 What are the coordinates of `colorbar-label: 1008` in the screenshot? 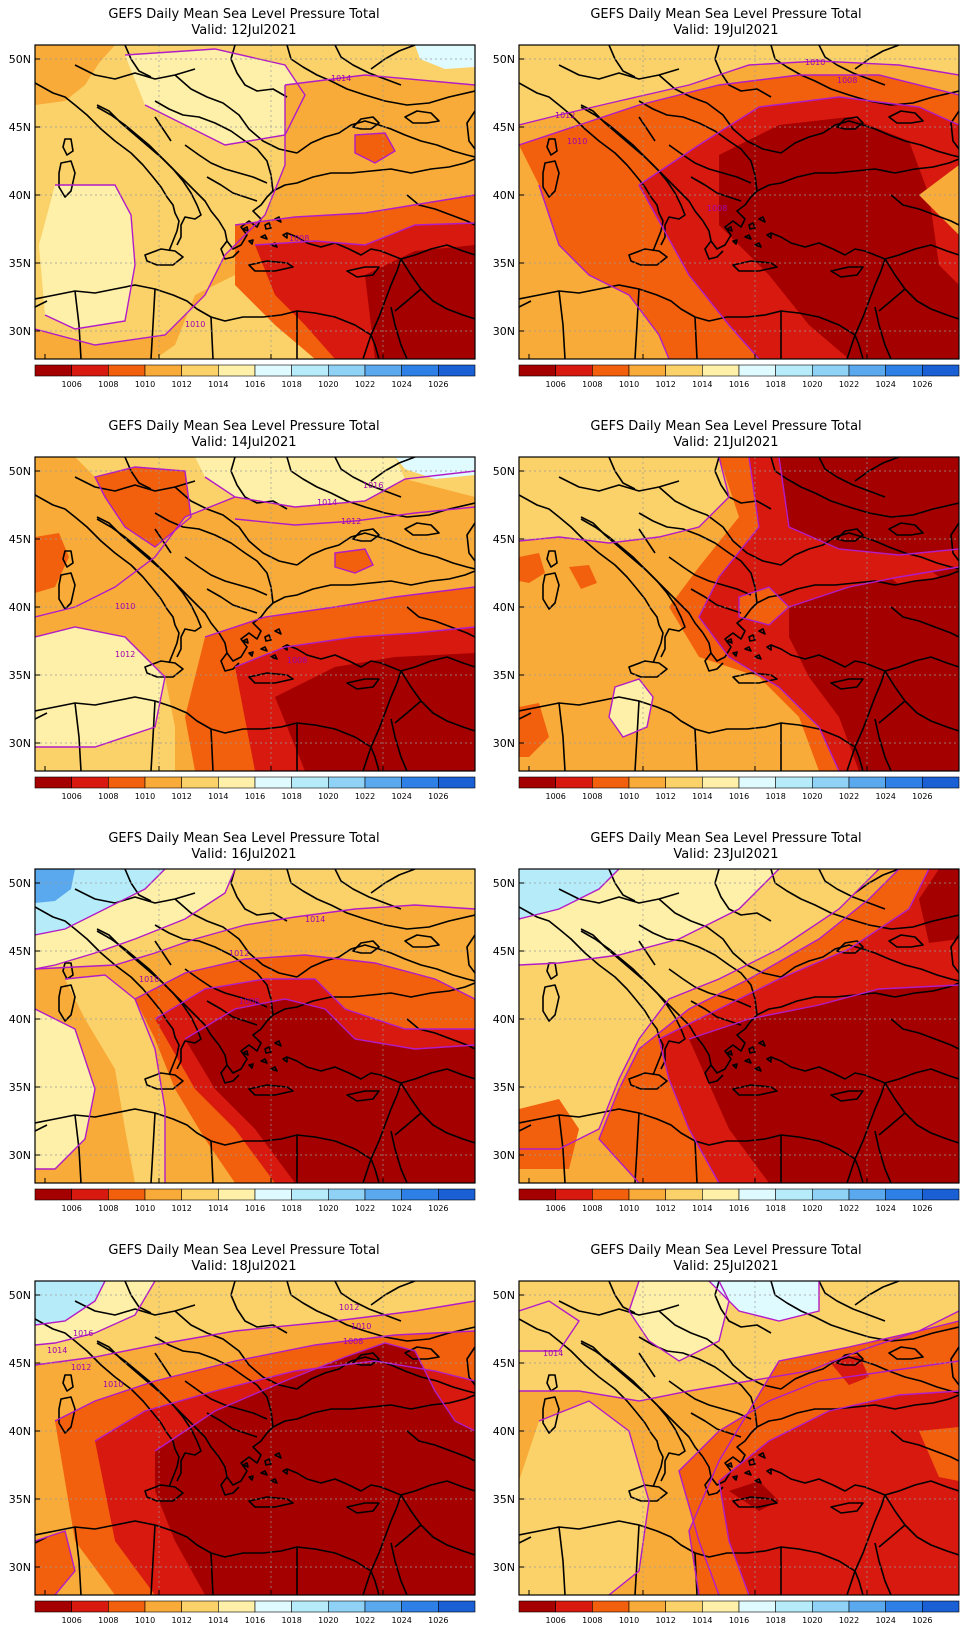 It's located at (592, 1620).